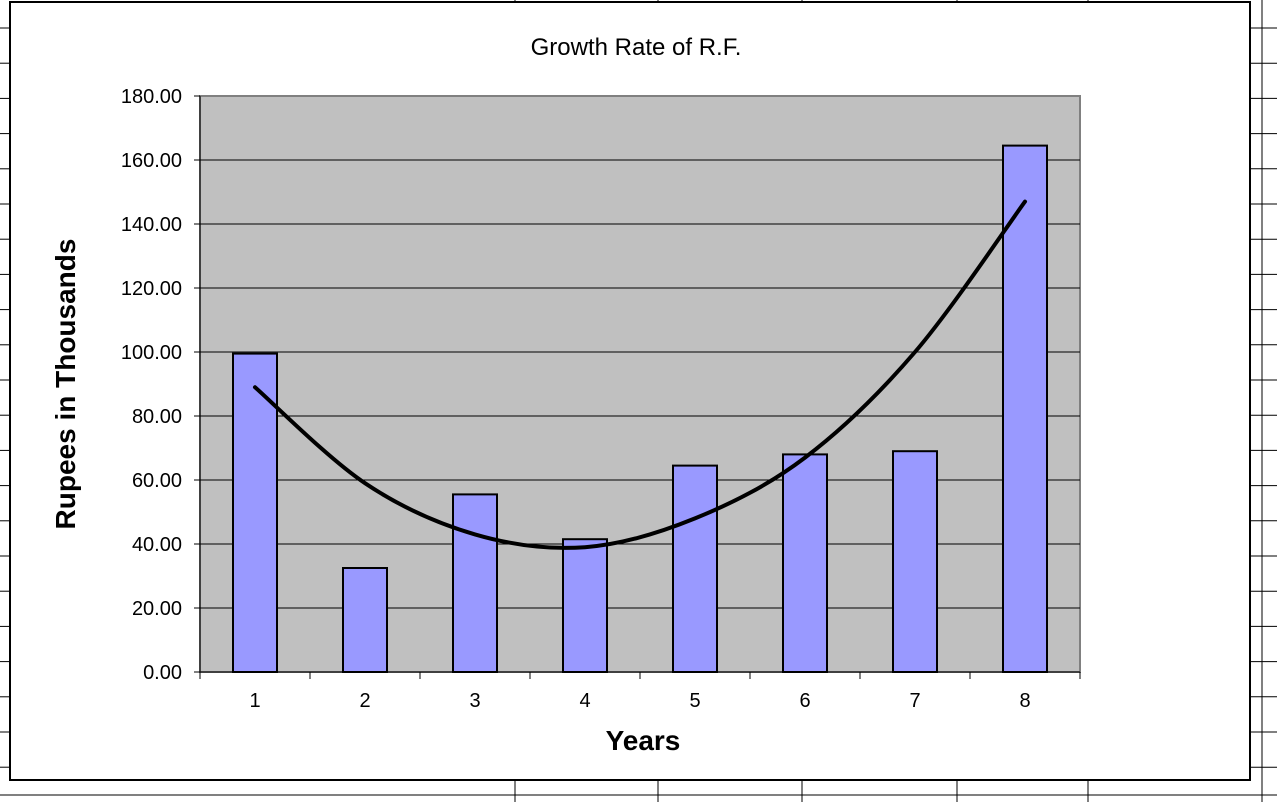 This screenshot has height=807, width=1277. What do you see at coordinates (639, 701) in the screenshot?
I see `x-axis-tick-labels: 1 2 3 4 5 6 7 8` at bounding box center [639, 701].